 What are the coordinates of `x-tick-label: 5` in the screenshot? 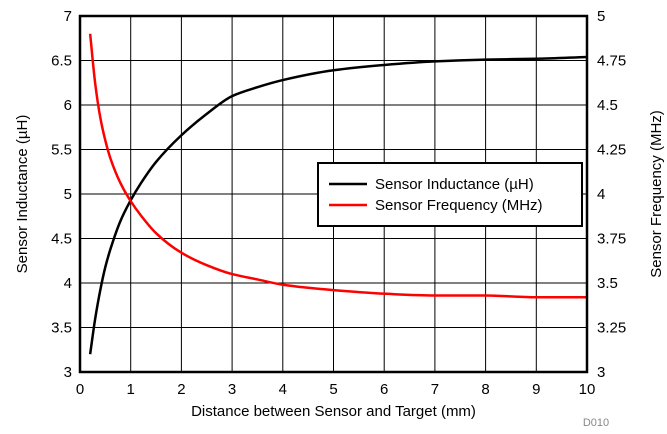 It's located at (333, 389).